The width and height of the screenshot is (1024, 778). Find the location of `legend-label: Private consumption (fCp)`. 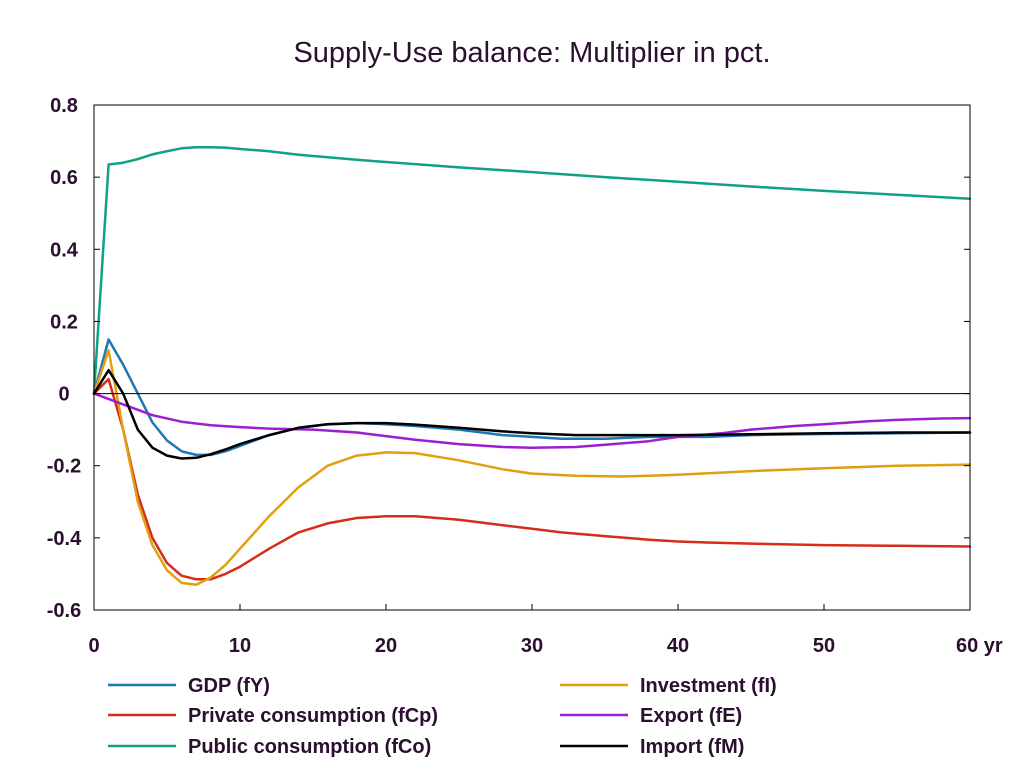

legend-label: Private consumption (fCp) is located at coordinates (313, 716).